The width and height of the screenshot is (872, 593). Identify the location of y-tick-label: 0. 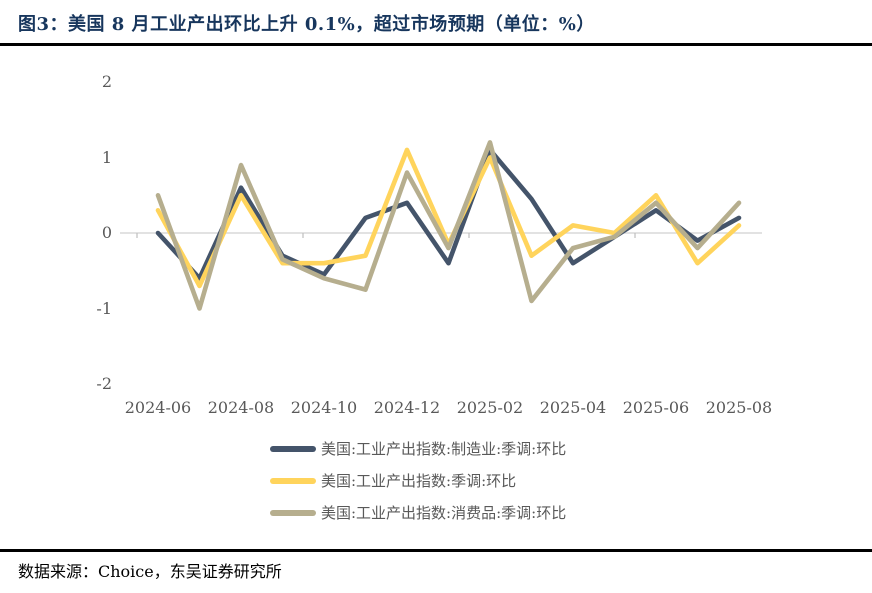
(106, 232).